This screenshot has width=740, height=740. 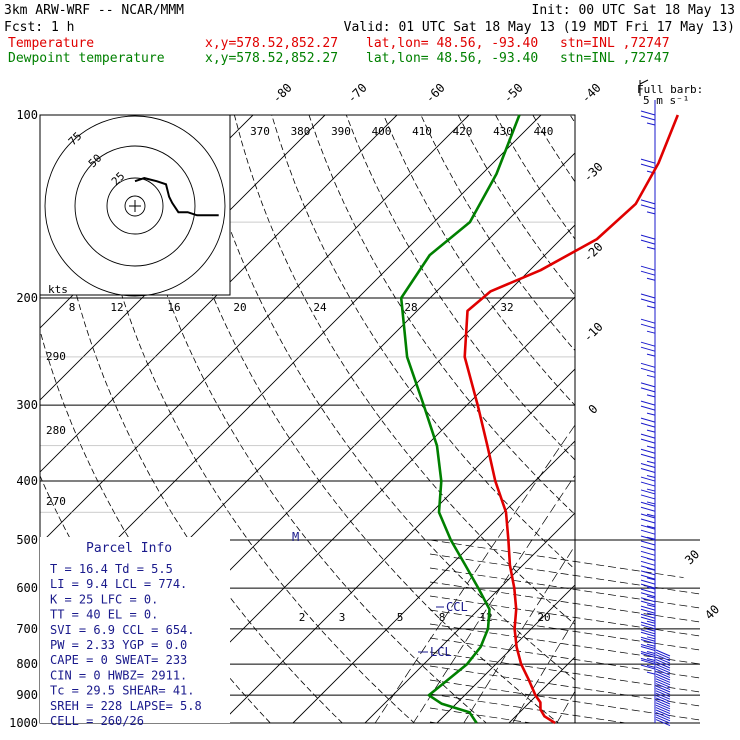 What do you see at coordinates (27, 695) in the screenshot?
I see `pressure-label: 900` at bounding box center [27, 695].